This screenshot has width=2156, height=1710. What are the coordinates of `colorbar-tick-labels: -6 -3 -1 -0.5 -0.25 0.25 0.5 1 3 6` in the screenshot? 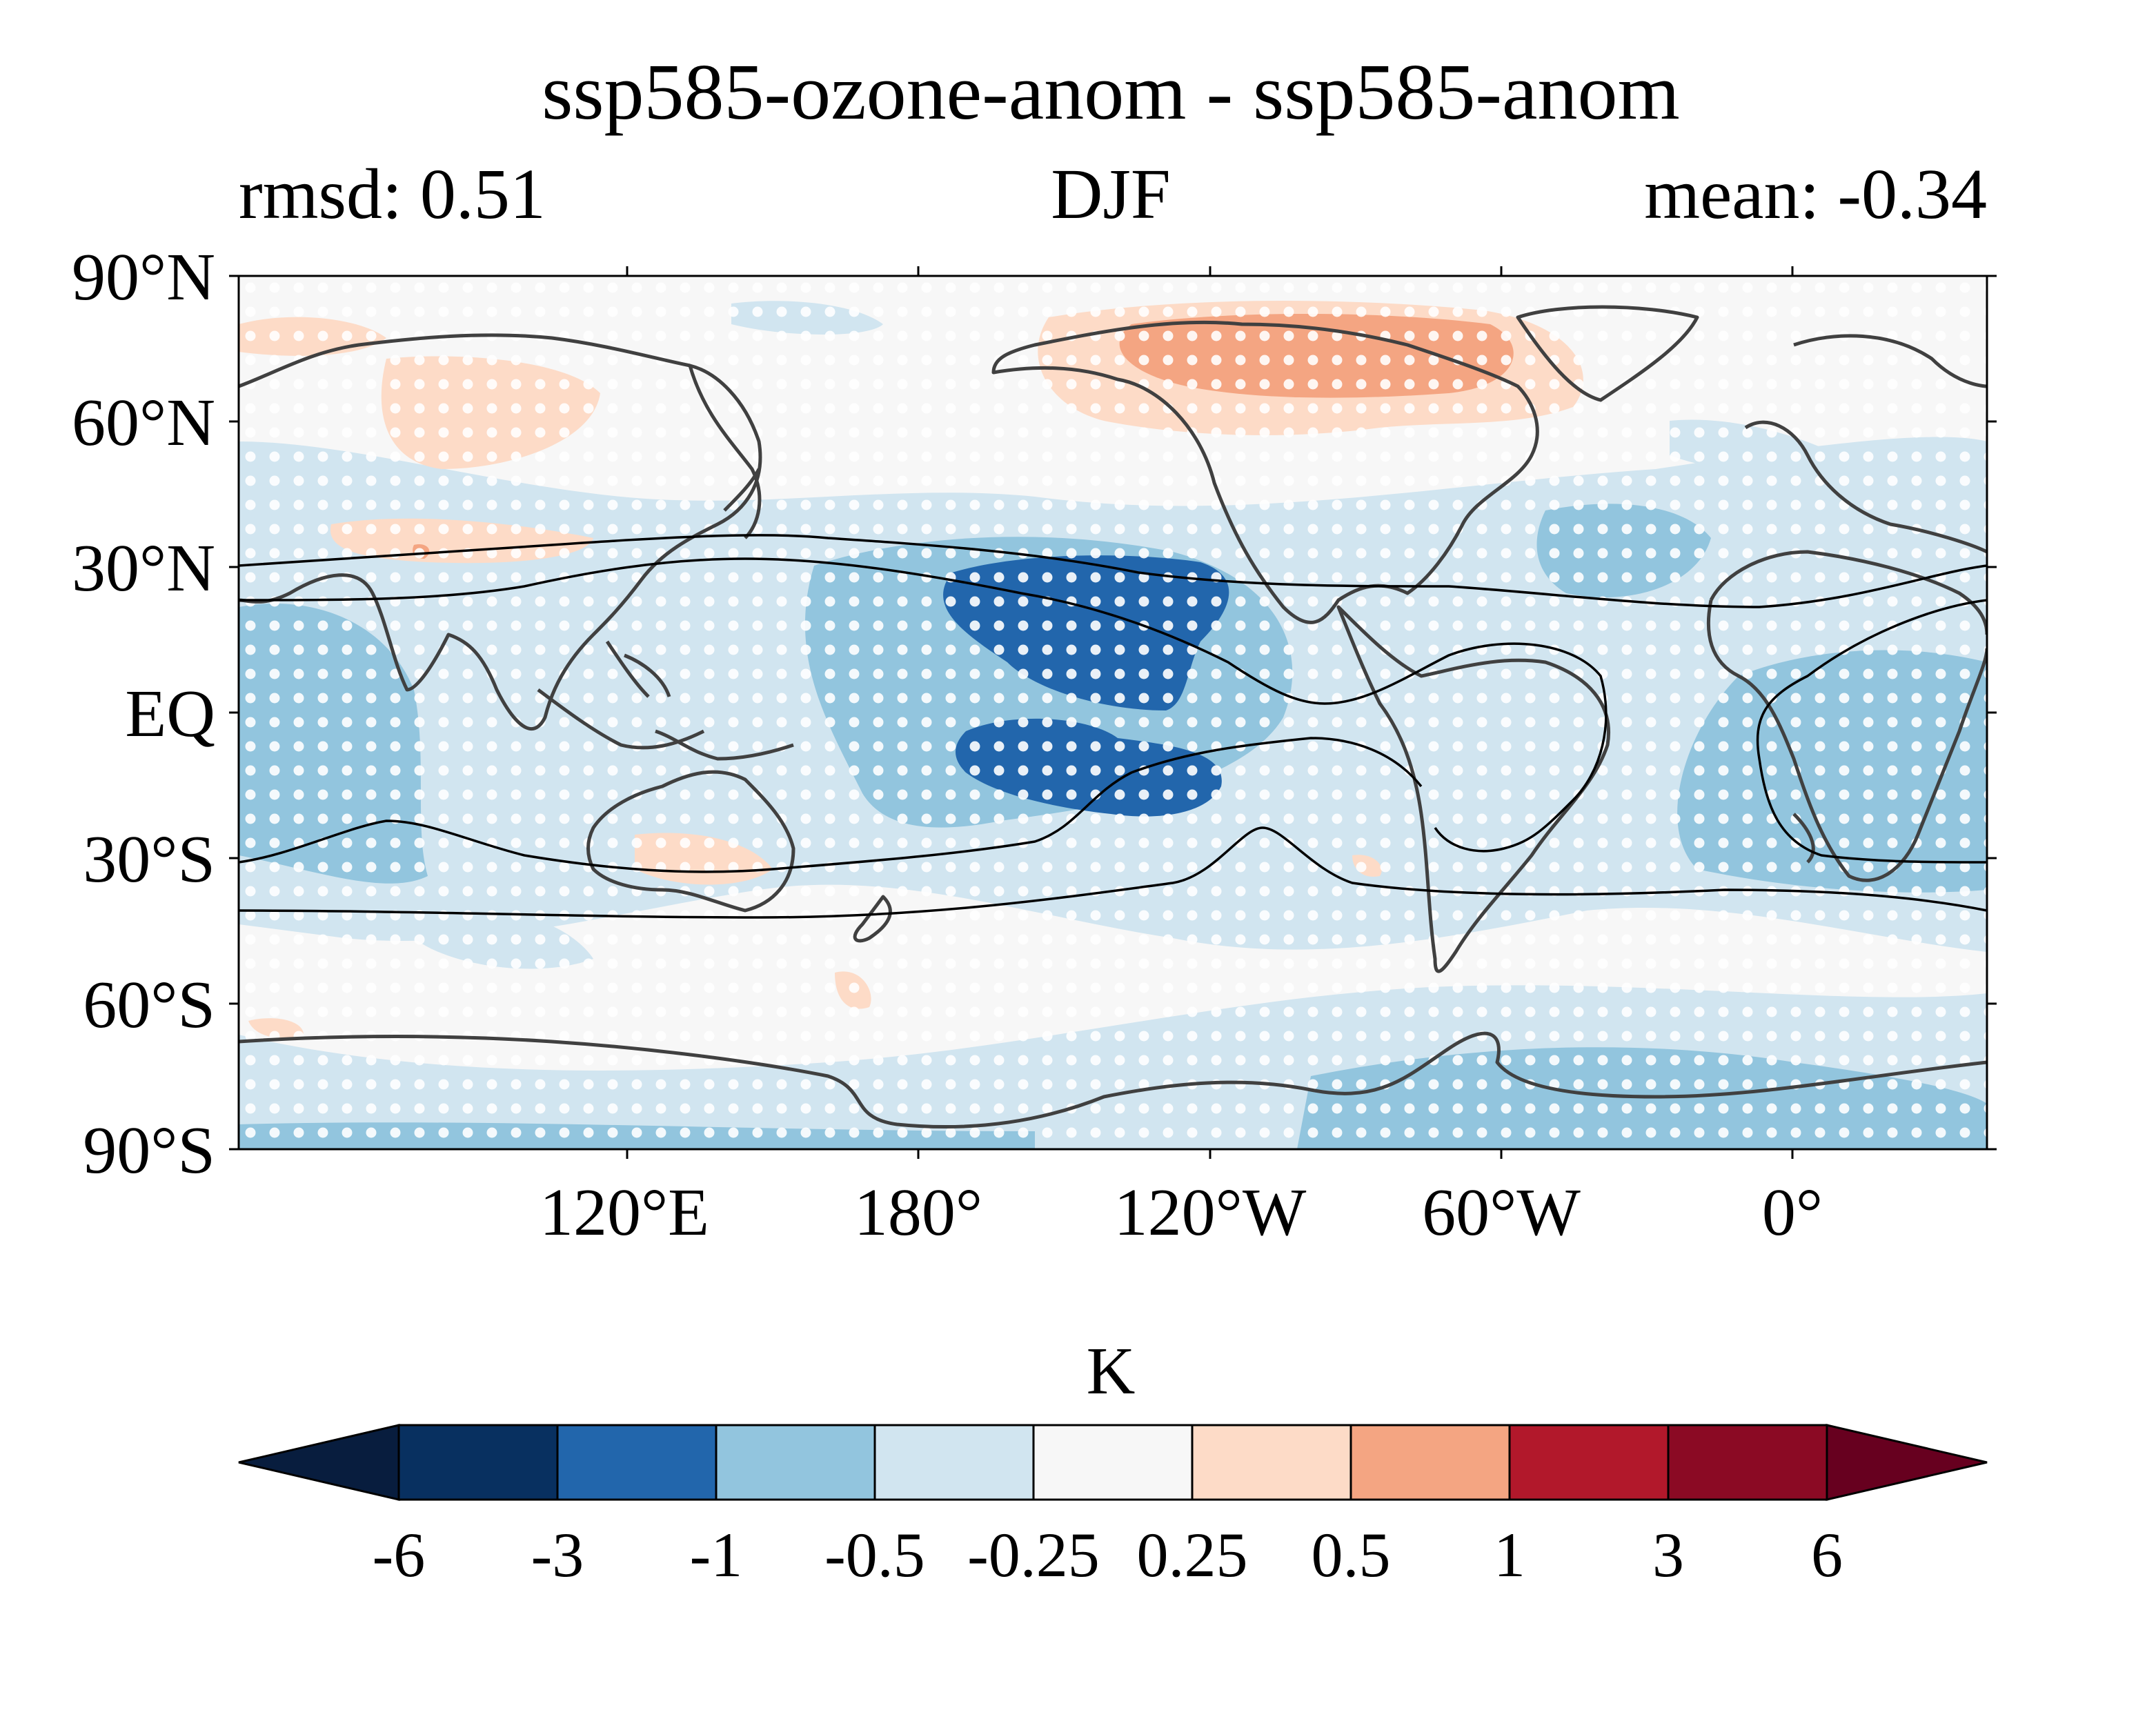 It's located at (1108, 1555).